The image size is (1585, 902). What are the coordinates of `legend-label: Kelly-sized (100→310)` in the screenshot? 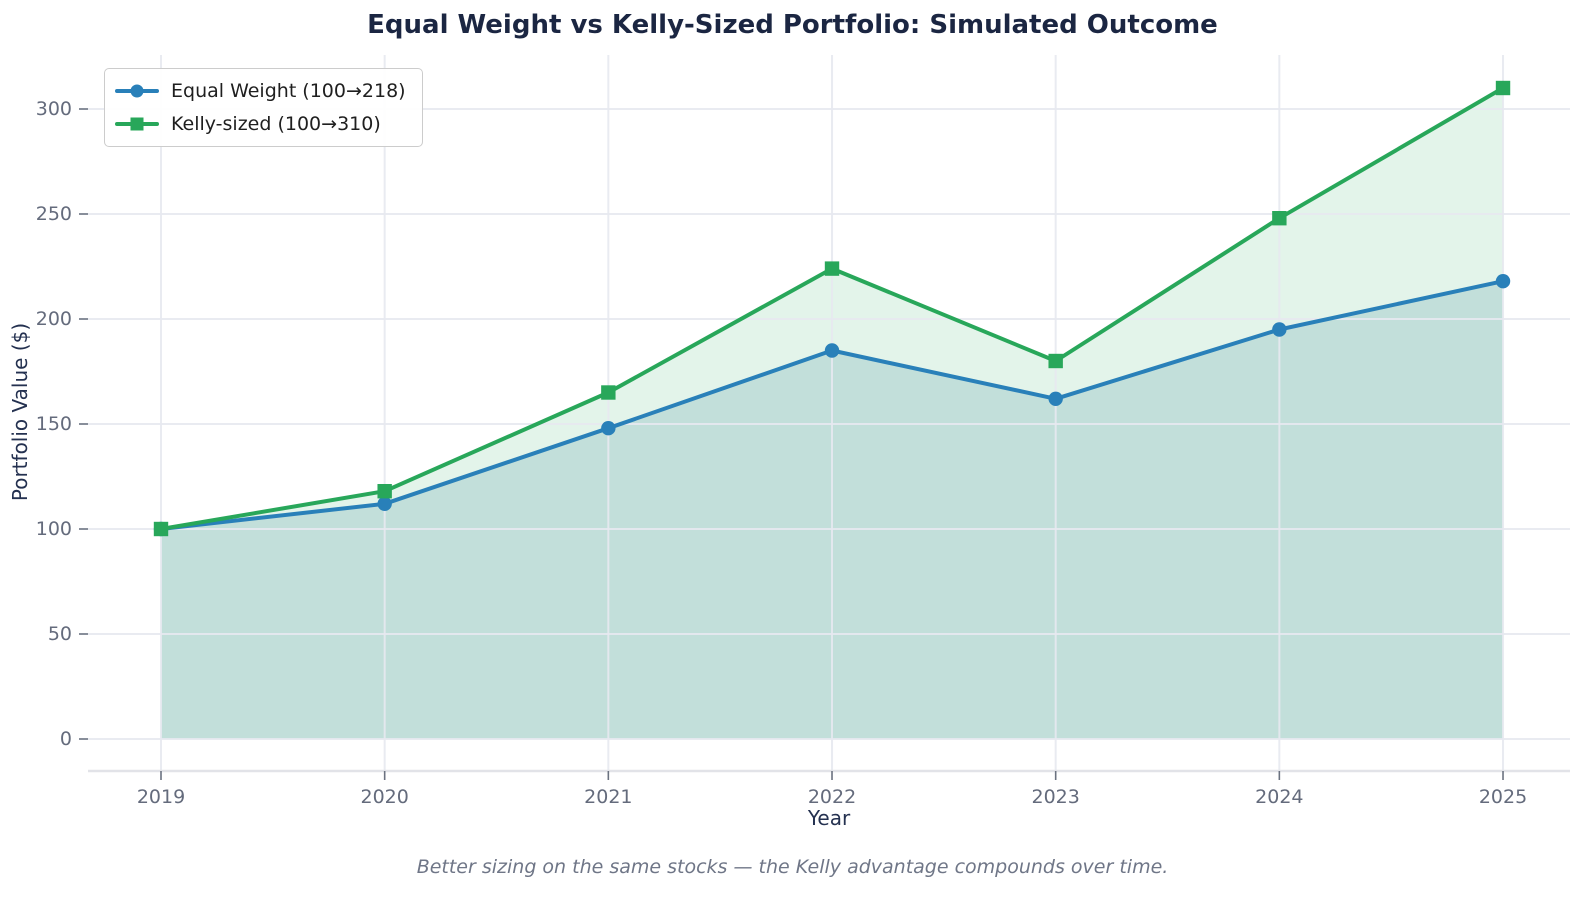 It's located at (276, 124).